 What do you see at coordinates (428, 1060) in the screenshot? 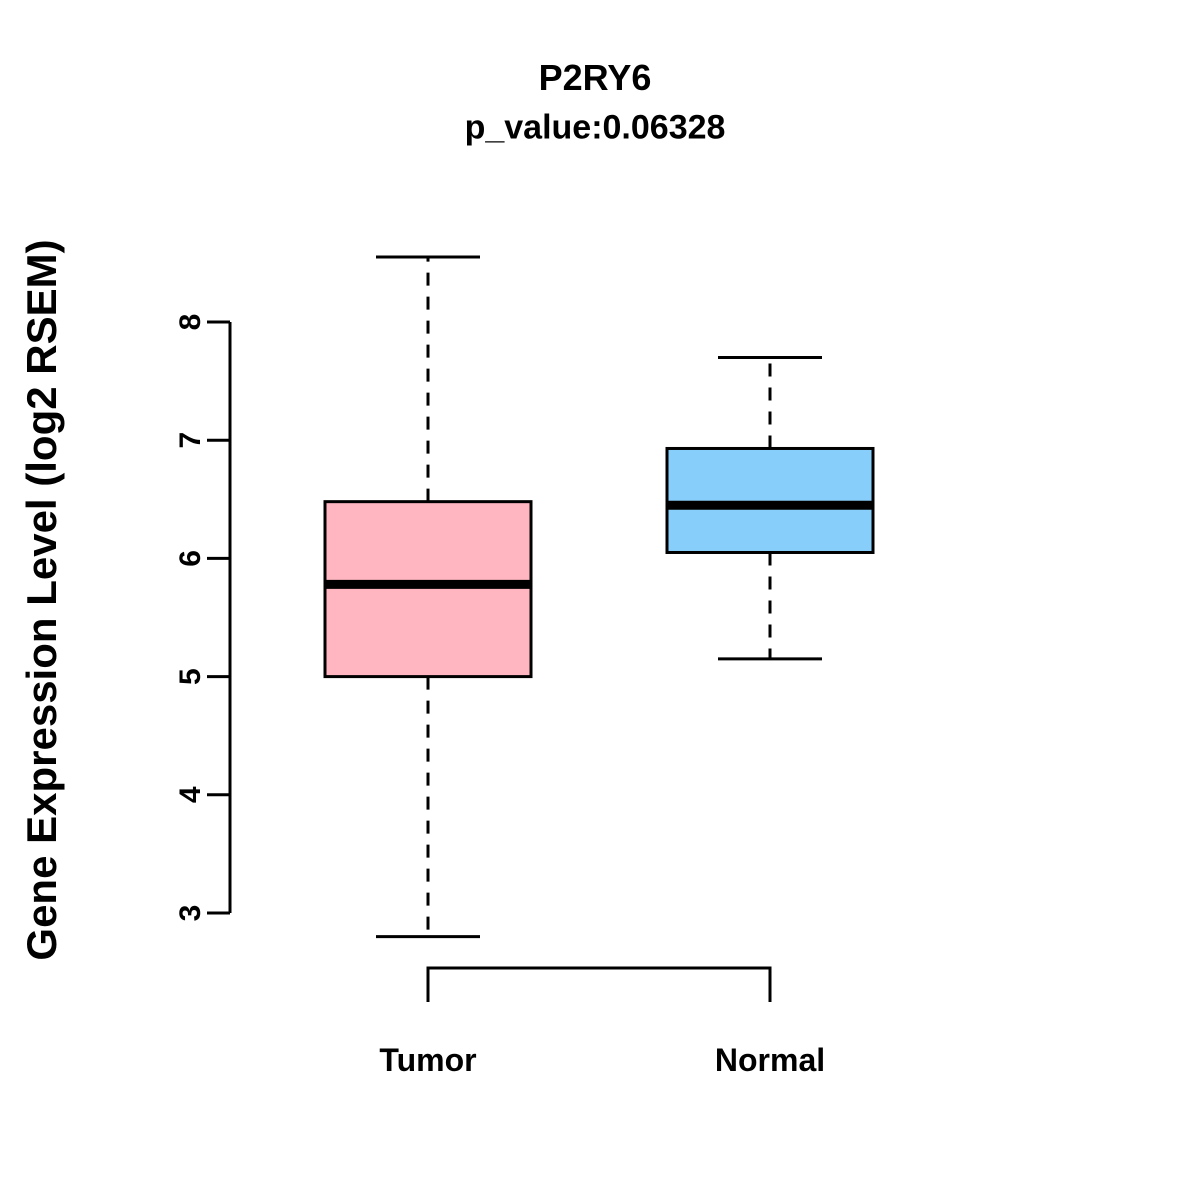
I see `category-label-tumor: Tumor` at bounding box center [428, 1060].